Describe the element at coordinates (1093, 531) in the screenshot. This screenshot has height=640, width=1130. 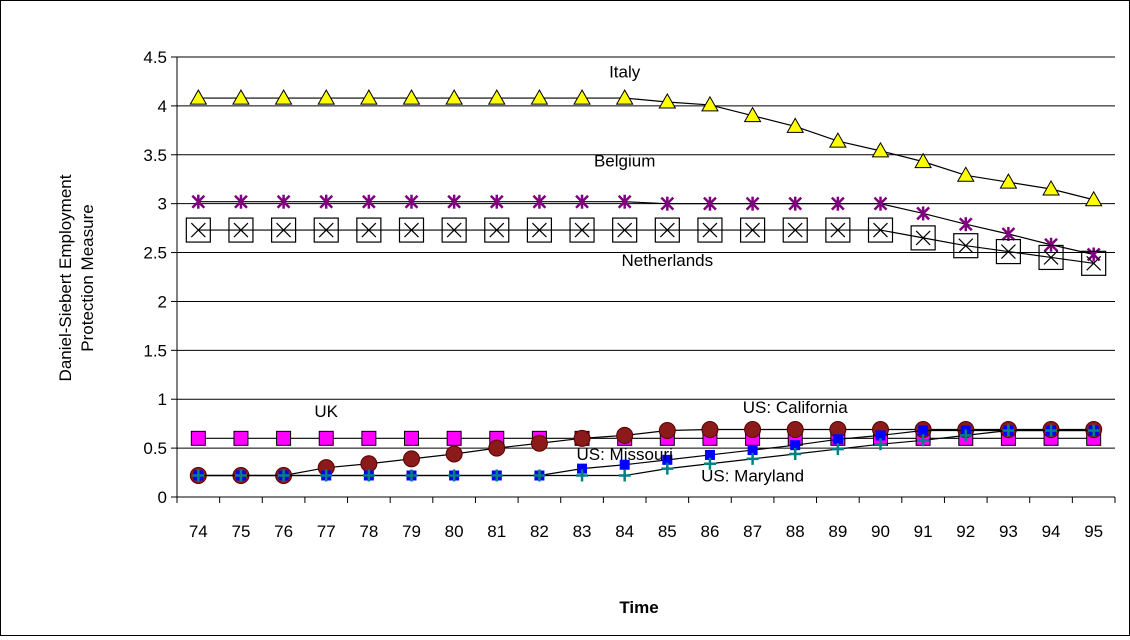
I see `x-tick-label: 95` at that location.